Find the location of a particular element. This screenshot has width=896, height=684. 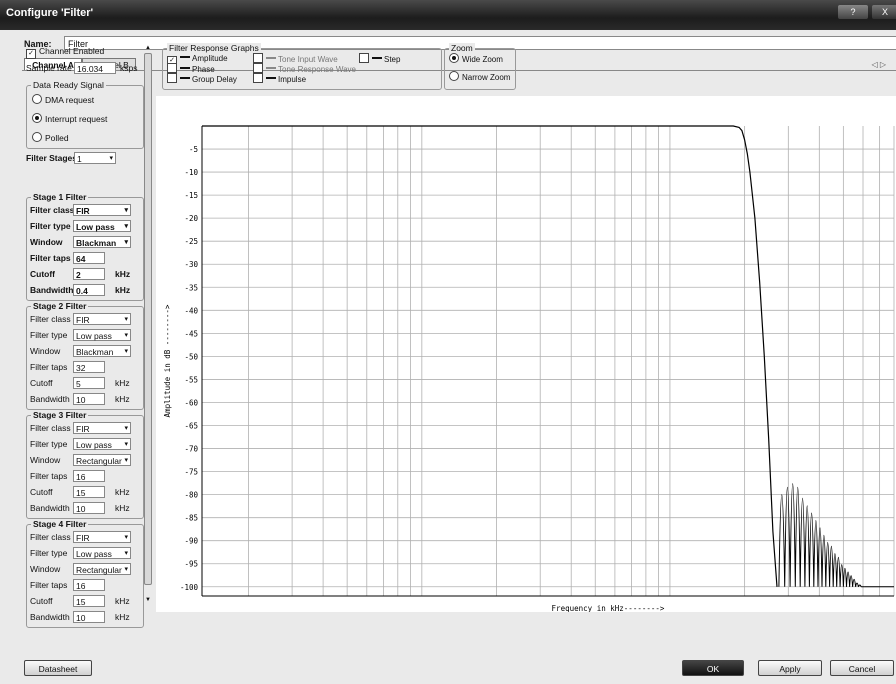

filter-stages-select: 1 is located at coordinates (95, 158).